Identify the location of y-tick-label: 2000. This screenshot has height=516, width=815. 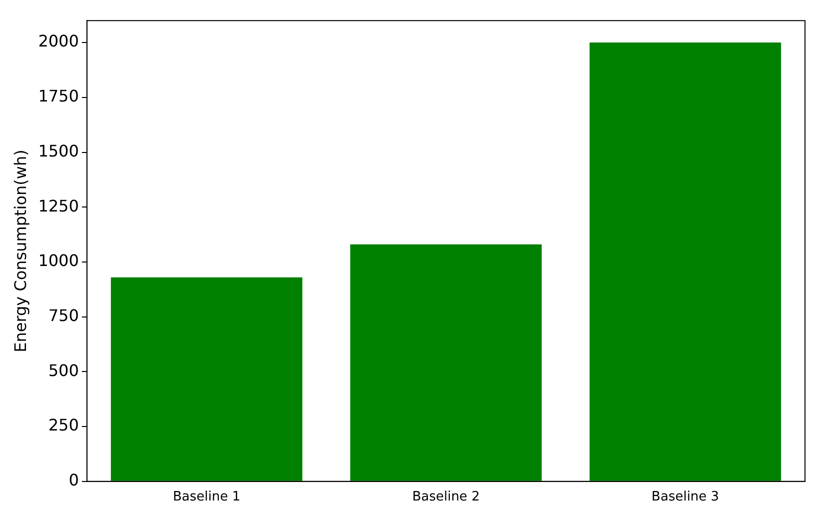
(58, 41).